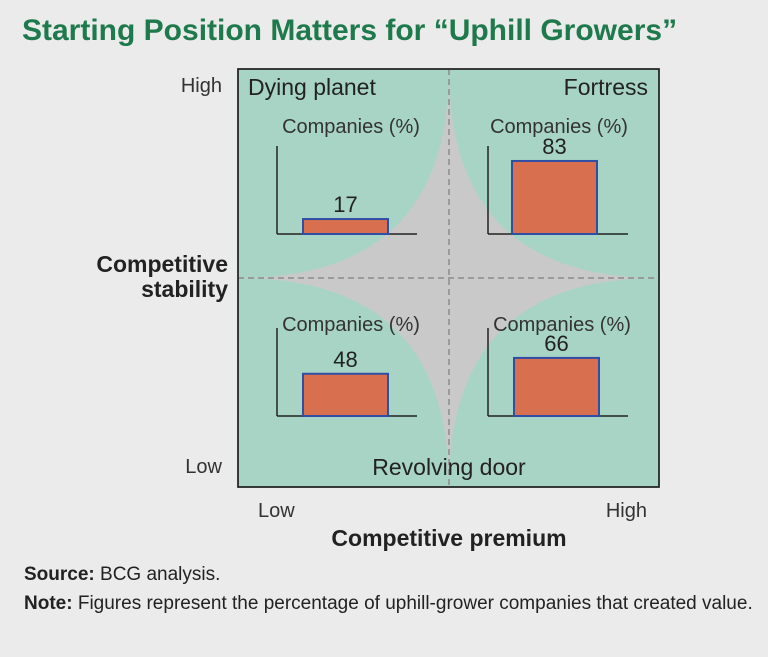 The width and height of the screenshot is (768, 657). I want to click on y-axis-label-line1: Competitive, so click(162, 264).